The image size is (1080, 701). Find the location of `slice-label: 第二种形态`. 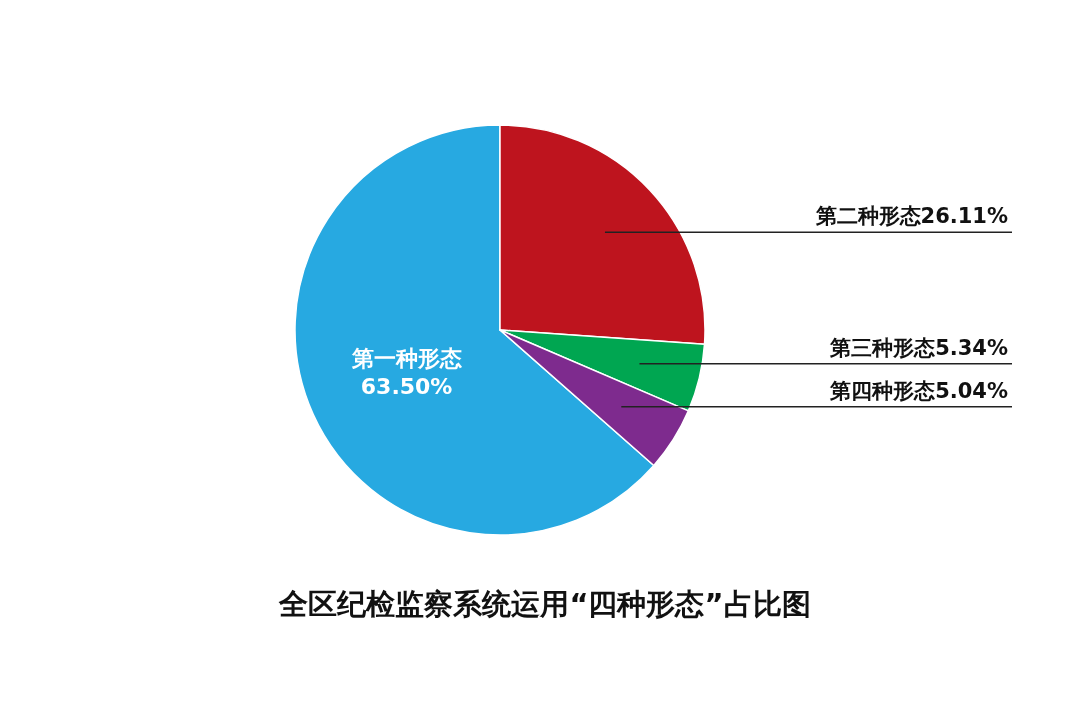

slice-label: 第二种形态 is located at coordinates (867, 216).